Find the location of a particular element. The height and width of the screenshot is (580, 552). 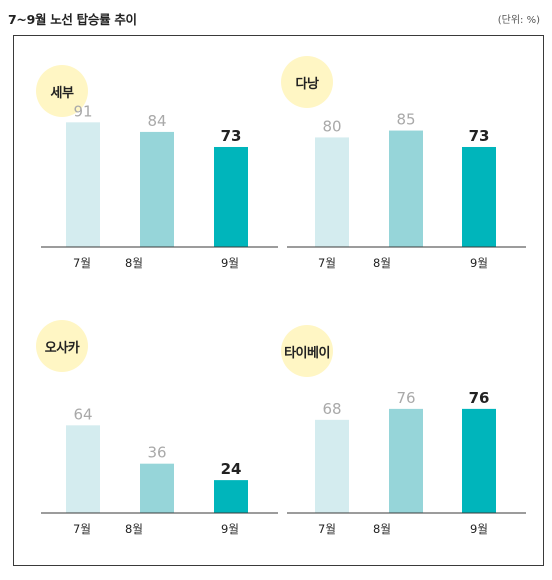

osaka-tick-label-sep: 9월 is located at coordinates (230, 529).